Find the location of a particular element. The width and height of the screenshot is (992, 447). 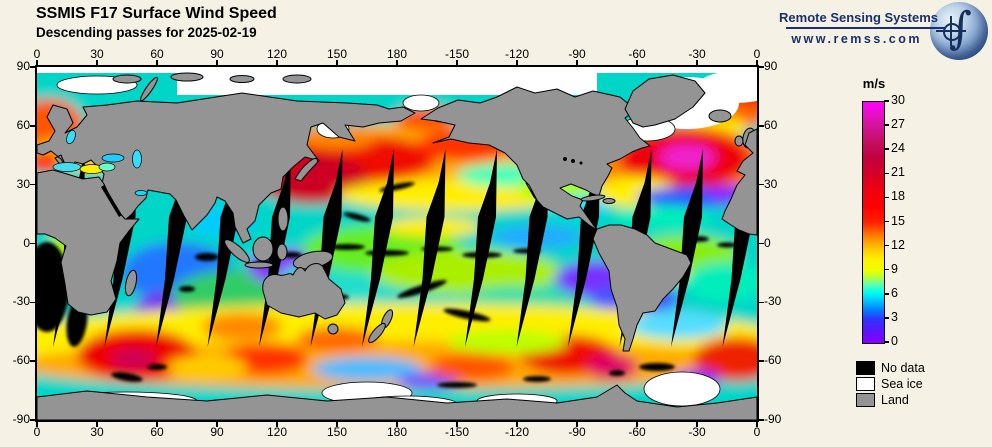

legend-item-no-data: No data is located at coordinates (890, 368).